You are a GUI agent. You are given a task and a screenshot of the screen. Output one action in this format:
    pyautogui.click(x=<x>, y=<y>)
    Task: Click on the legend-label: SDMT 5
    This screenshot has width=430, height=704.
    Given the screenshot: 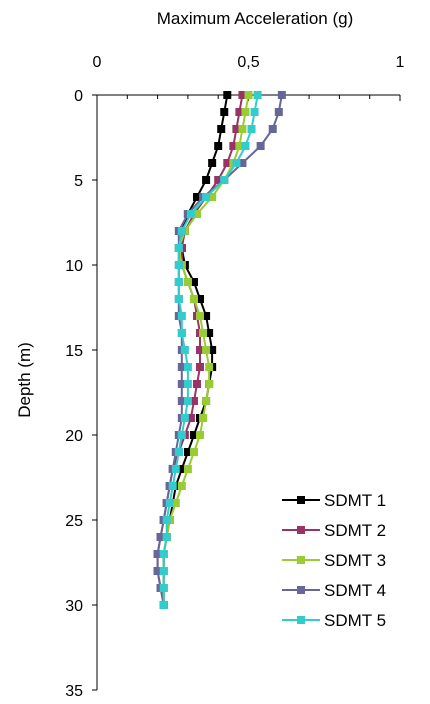 What is the action you would take?
    pyautogui.click(x=355, y=620)
    